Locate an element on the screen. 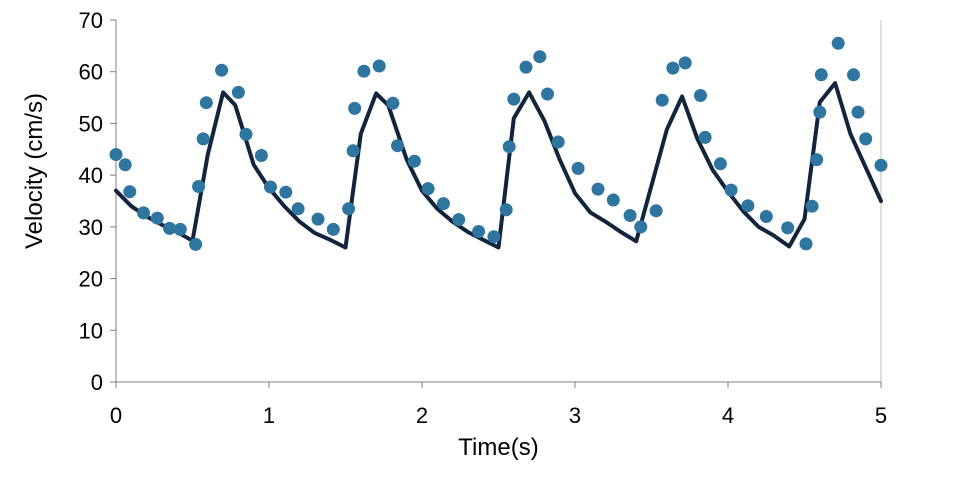  x-tick-label: 4 is located at coordinates (728, 415).